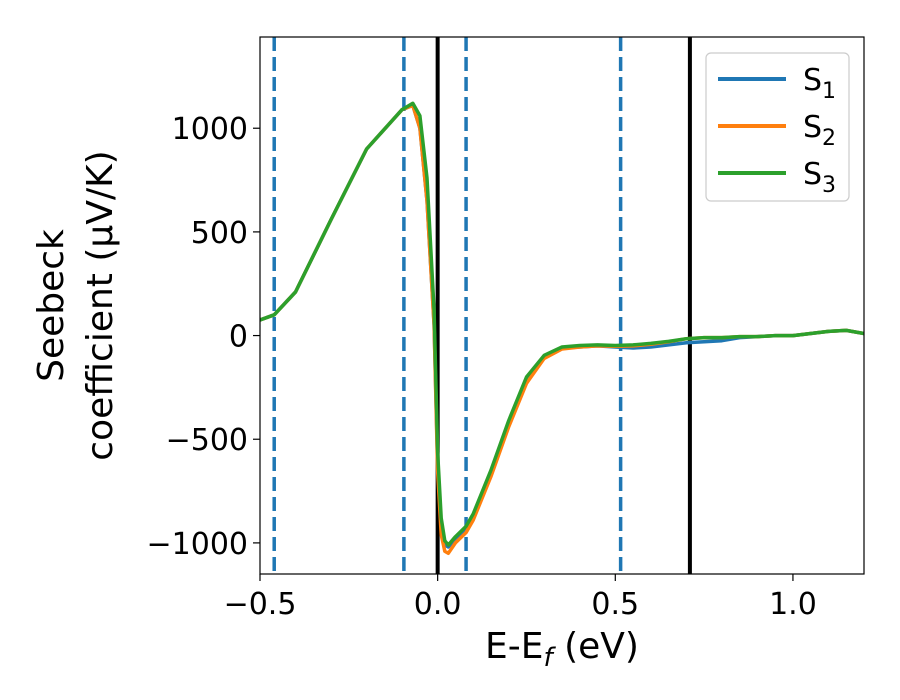 The height and width of the screenshot is (700, 900). Describe the element at coordinates (777, 127) in the screenshot. I see `legend: S1 S2 S3` at that location.